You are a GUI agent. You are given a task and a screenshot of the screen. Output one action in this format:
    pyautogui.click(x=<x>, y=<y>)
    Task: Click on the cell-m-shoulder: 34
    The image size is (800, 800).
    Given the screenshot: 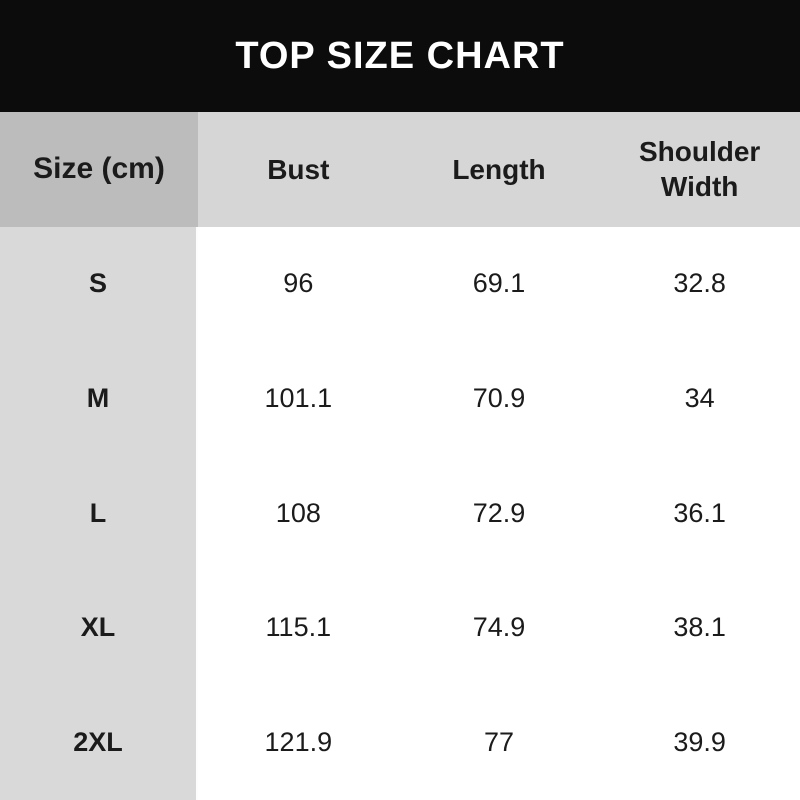 What is the action you would take?
    pyautogui.click(x=699, y=398)
    